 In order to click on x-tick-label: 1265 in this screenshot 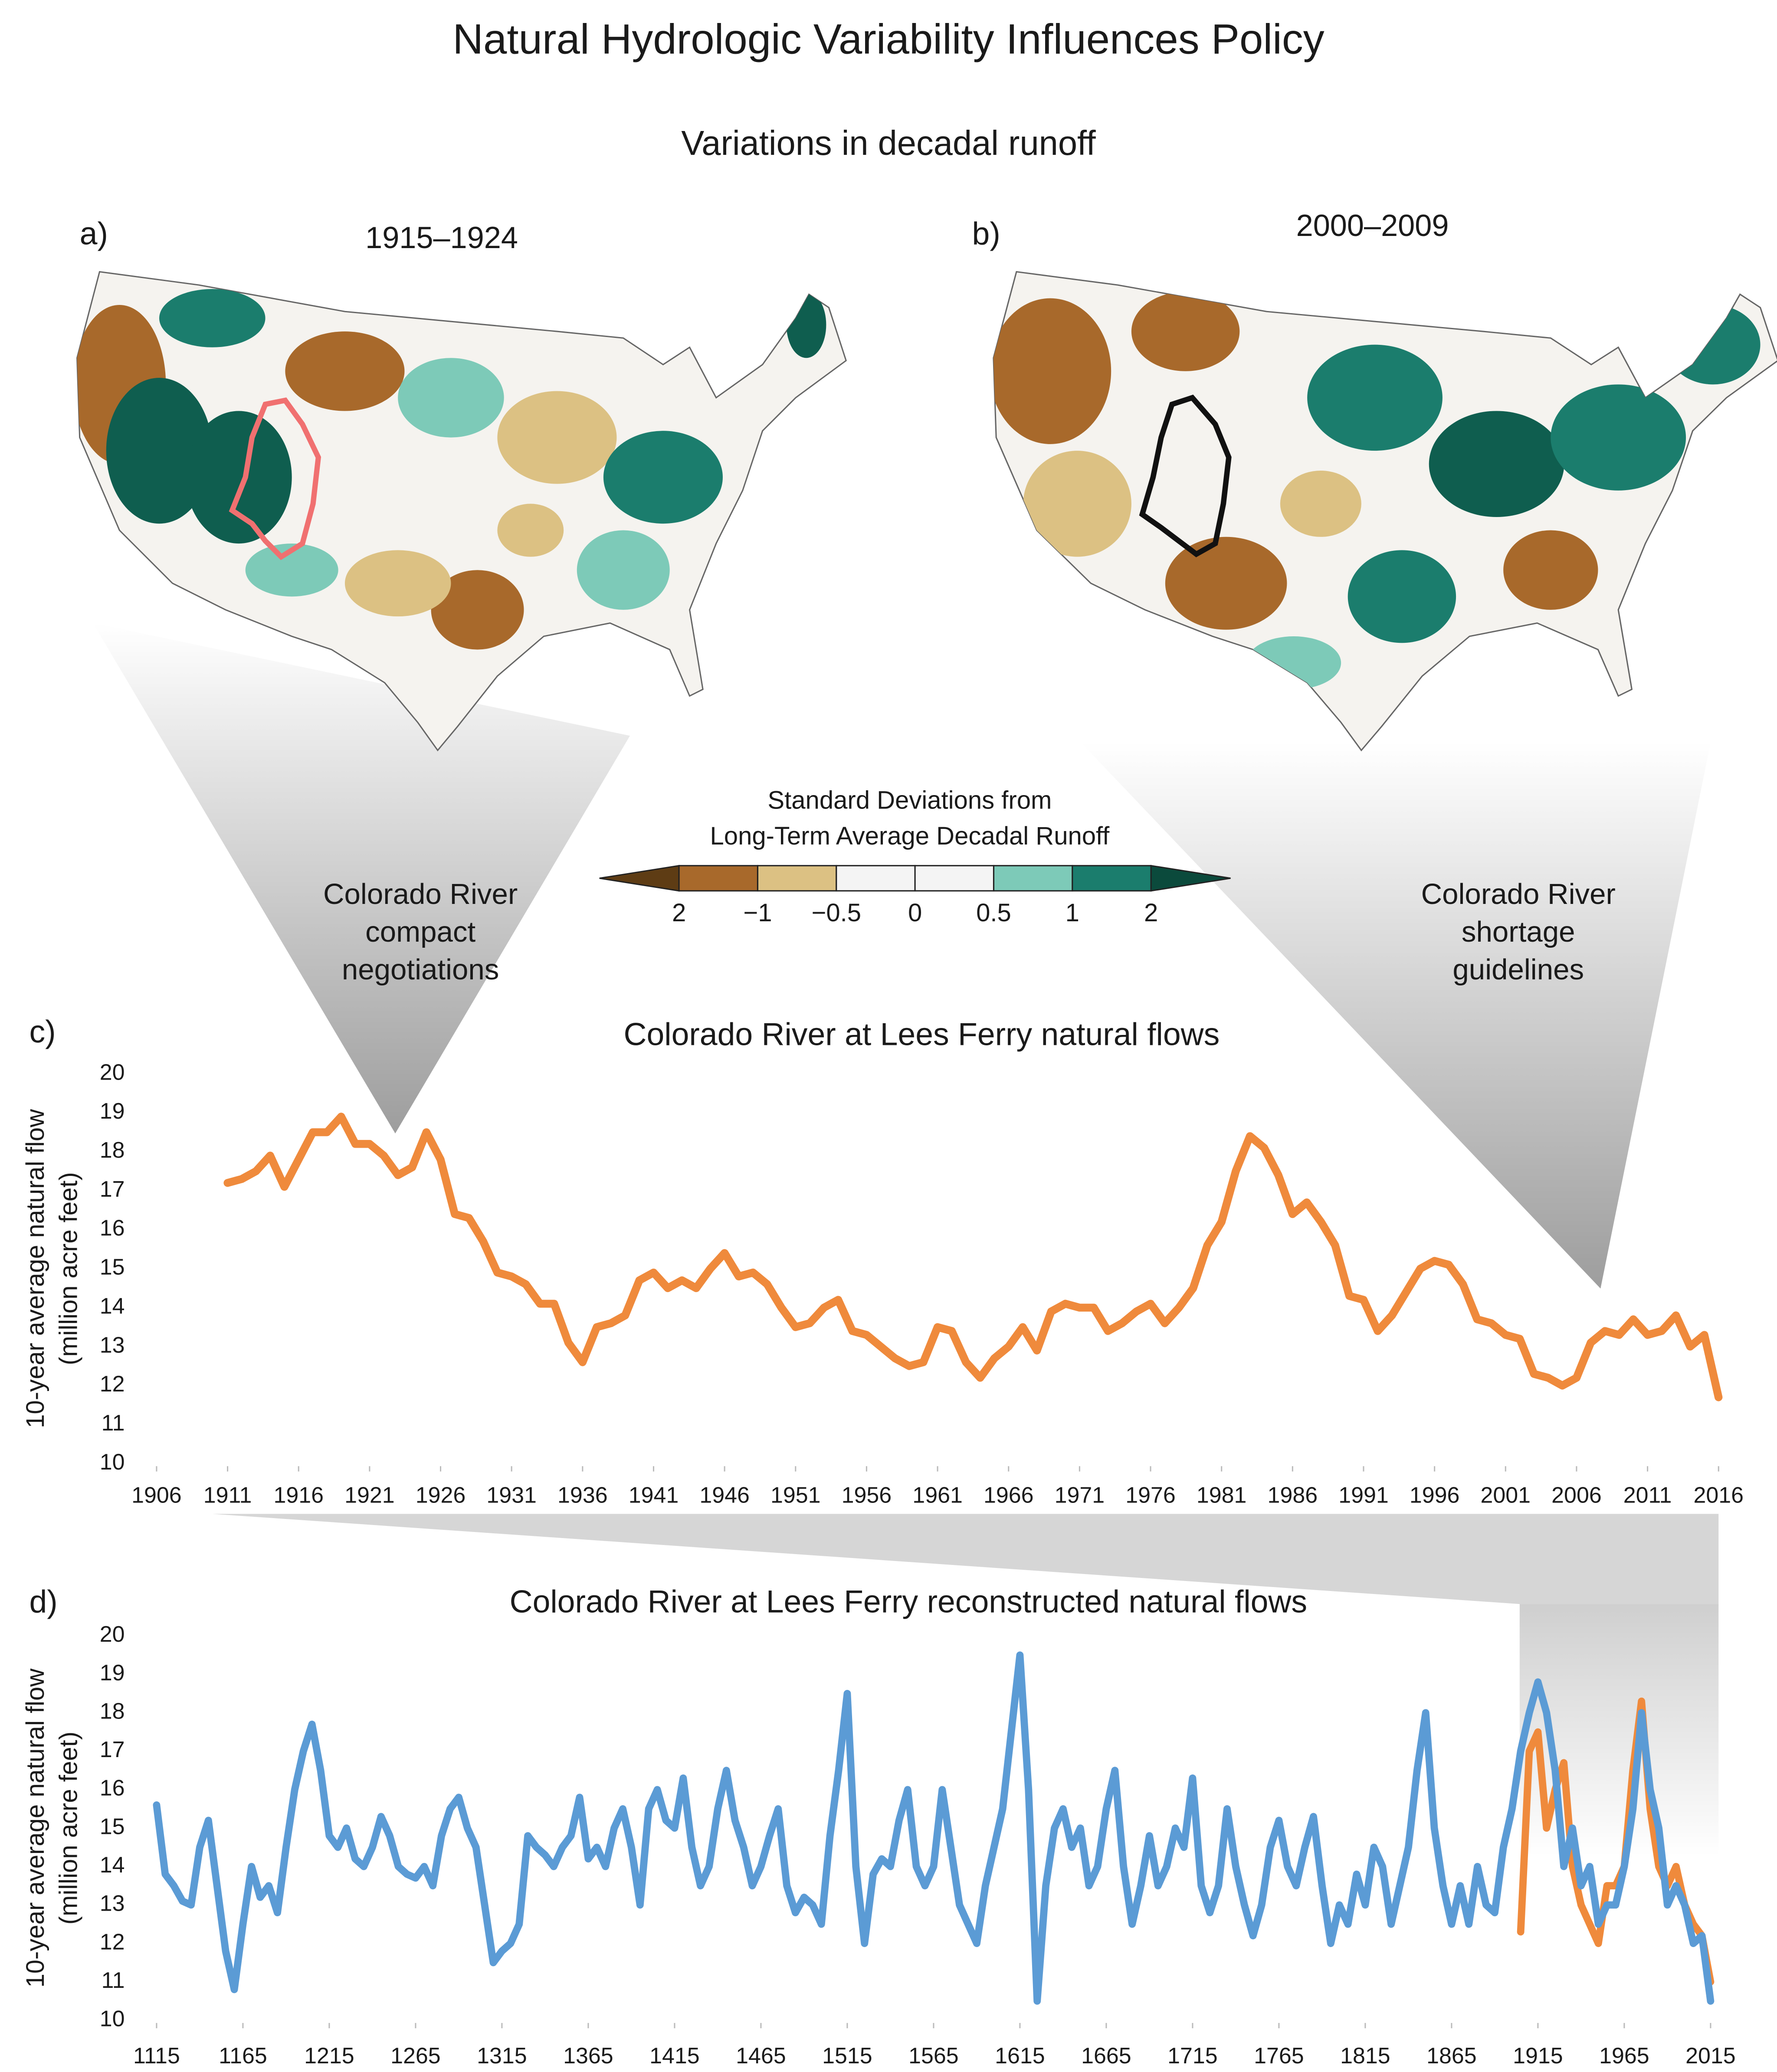, I will do `click(416, 2056)`.